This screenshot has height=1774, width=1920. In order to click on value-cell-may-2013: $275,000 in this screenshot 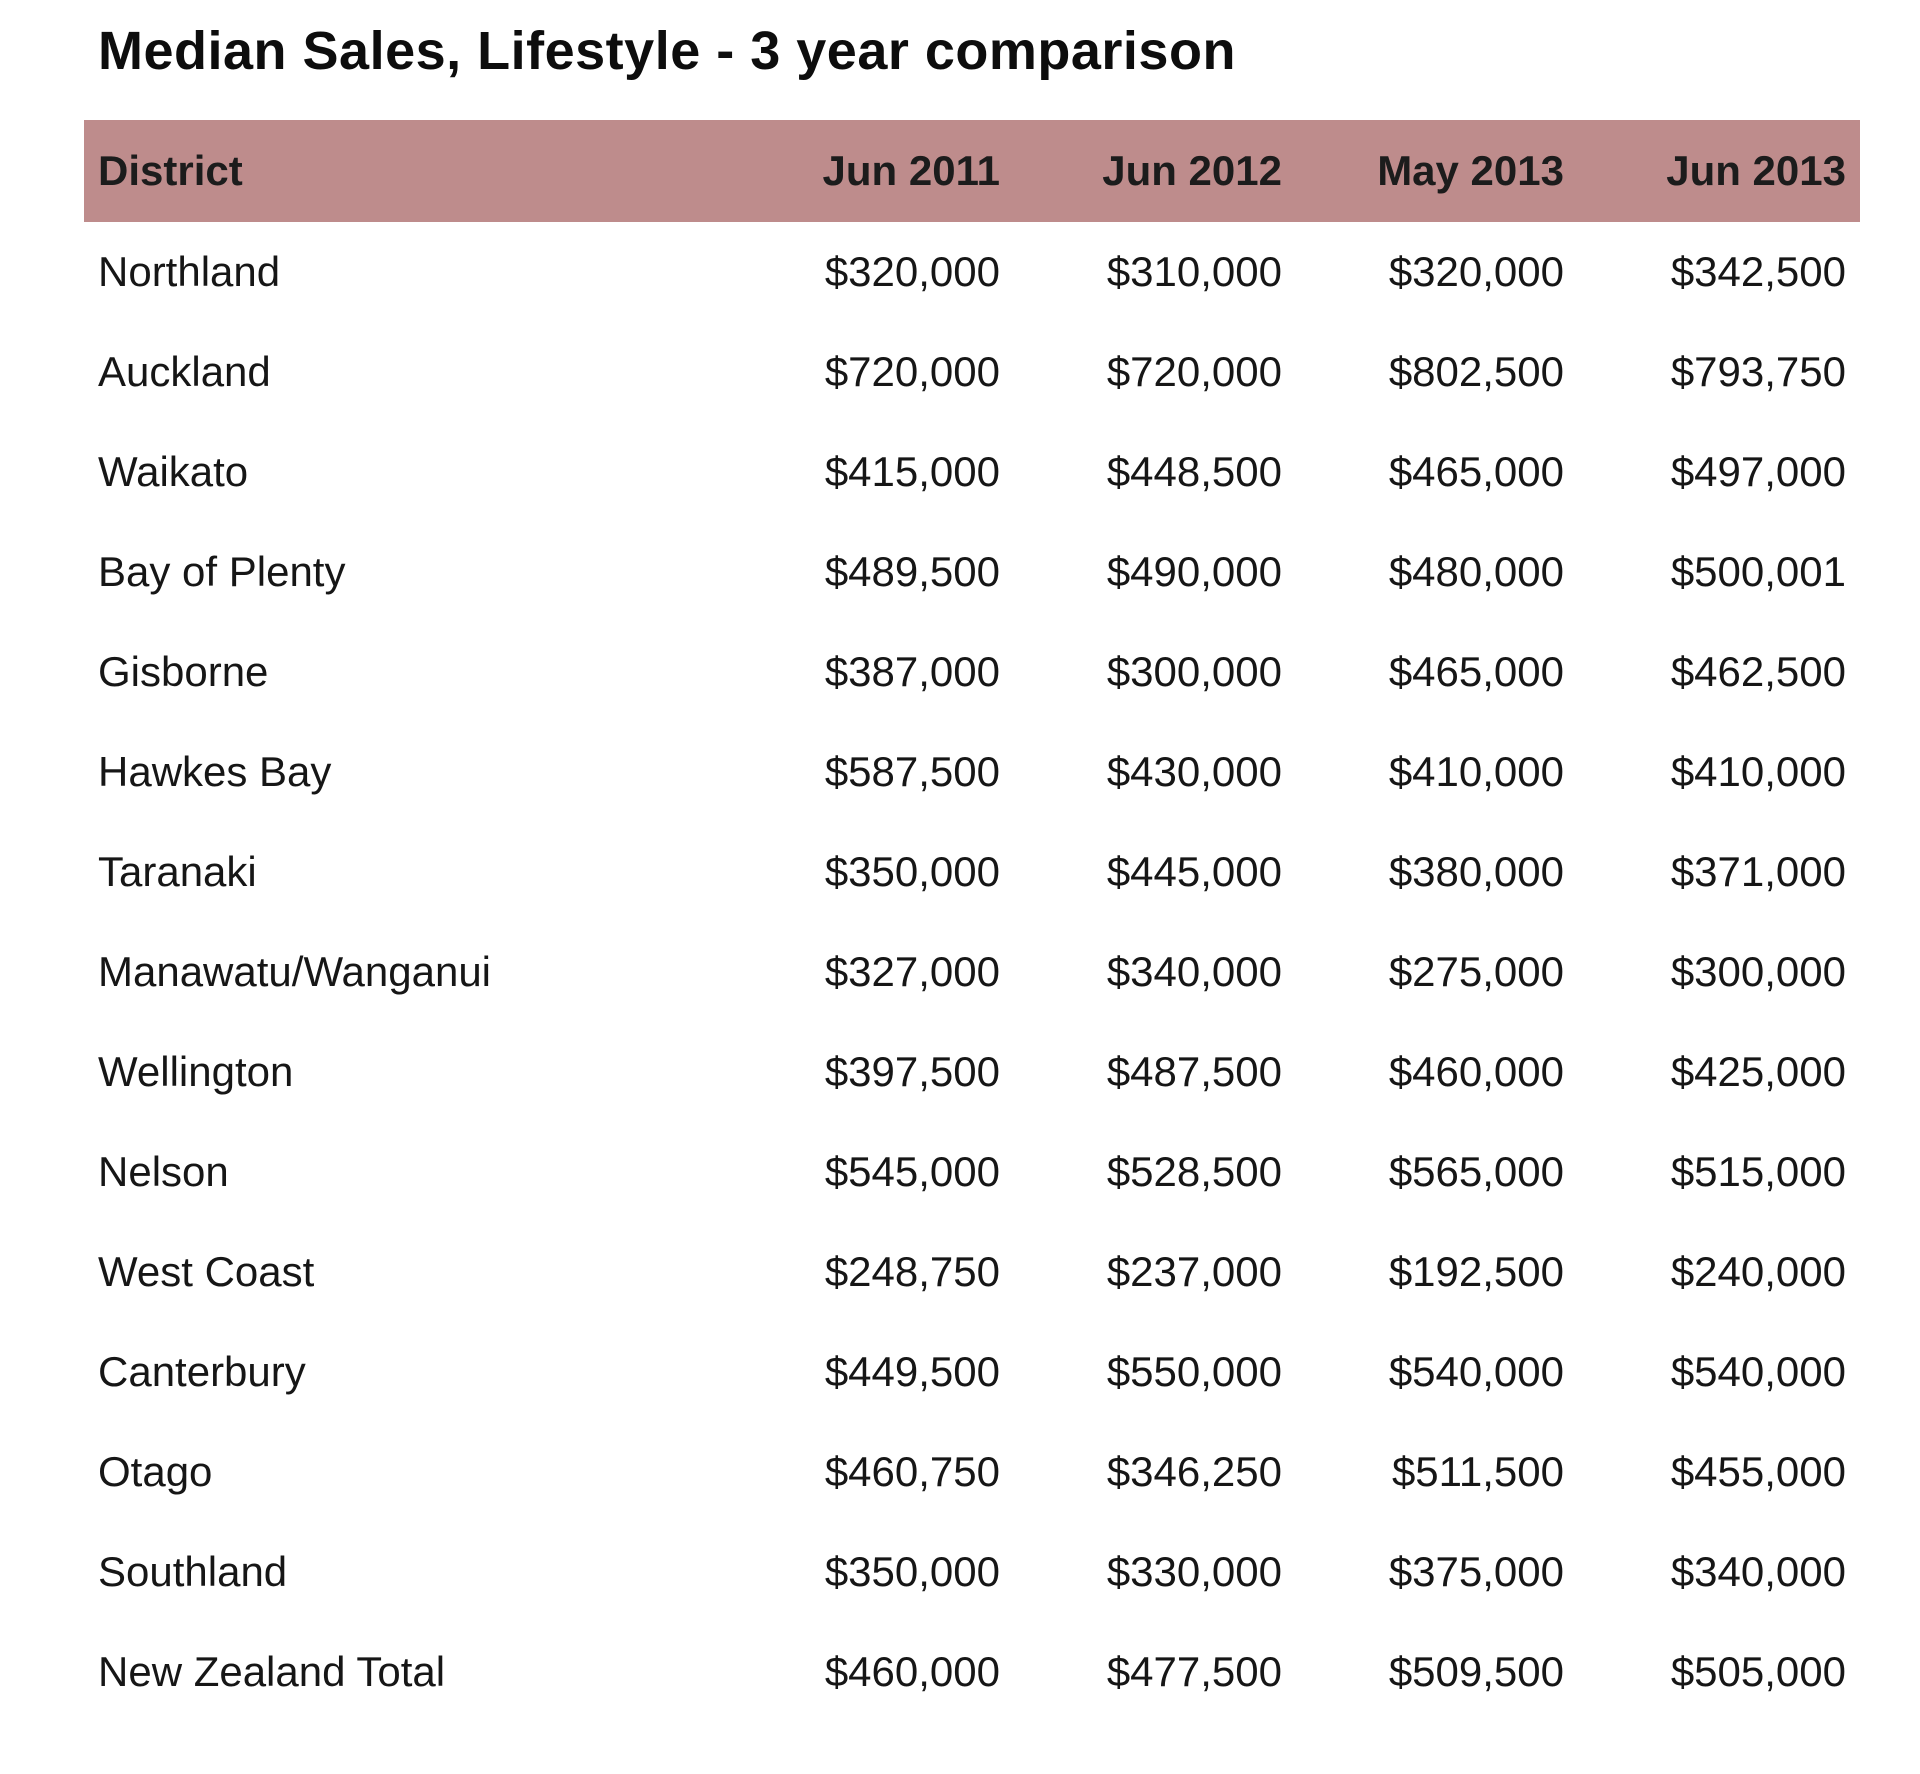, I will do `click(1476, 971)`.